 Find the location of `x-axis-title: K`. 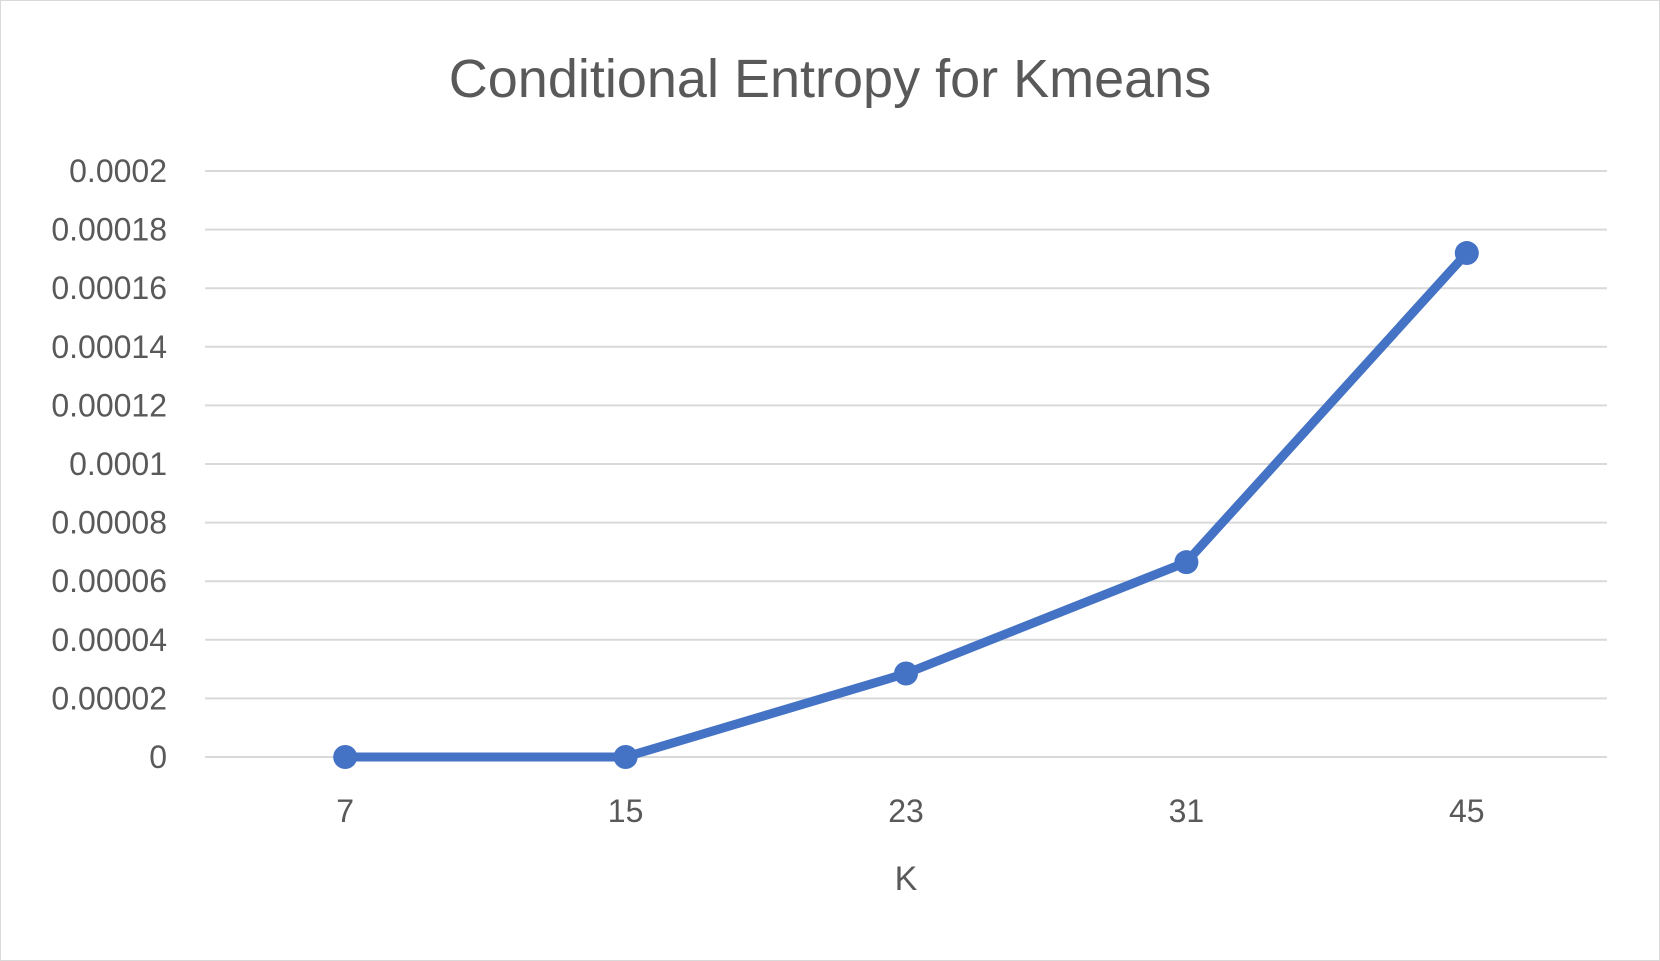

x-axis-title: K is located at coordinates (906, 879).